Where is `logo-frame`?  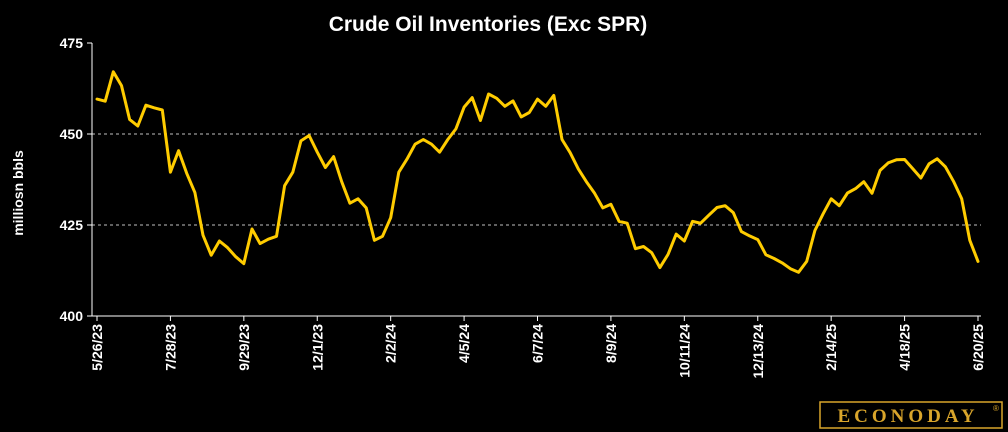
logo-frame is located at coordinates (911, 415).